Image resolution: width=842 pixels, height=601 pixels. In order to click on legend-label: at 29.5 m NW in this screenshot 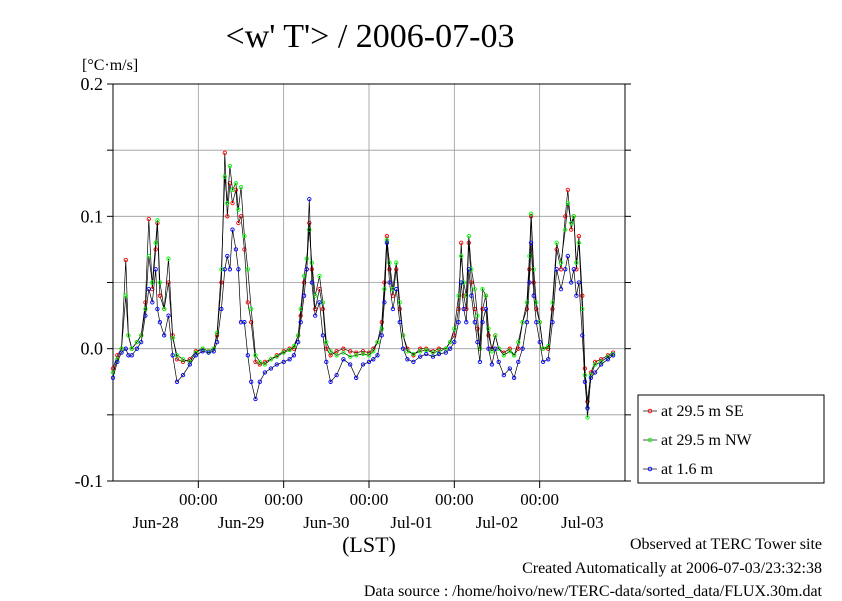, I will do `click(707, 440)`.